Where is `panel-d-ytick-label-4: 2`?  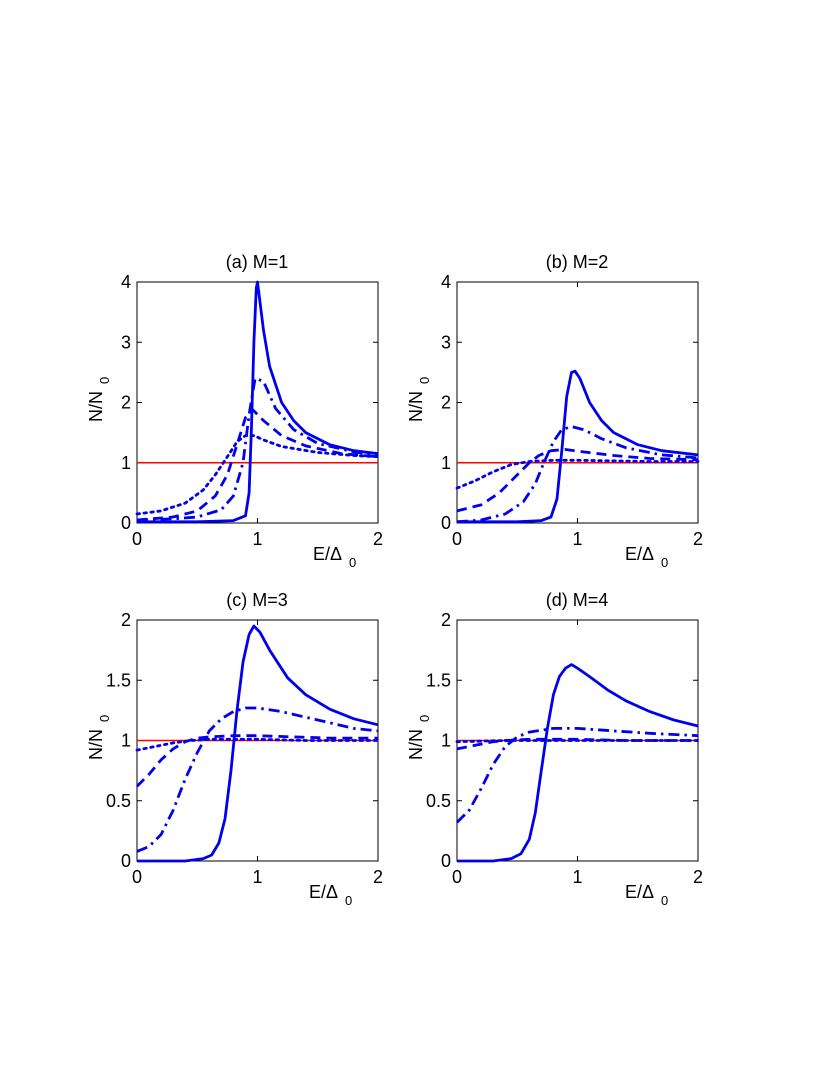
panel-d-ytick-label-4: 2 is located at coordinates (446, 620).